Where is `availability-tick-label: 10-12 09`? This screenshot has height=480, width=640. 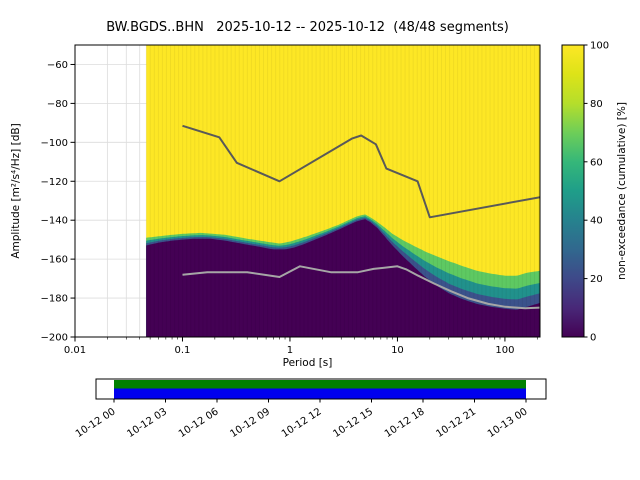
availability-tick-label: 10-12 09 is located at coordinates (250, 423).